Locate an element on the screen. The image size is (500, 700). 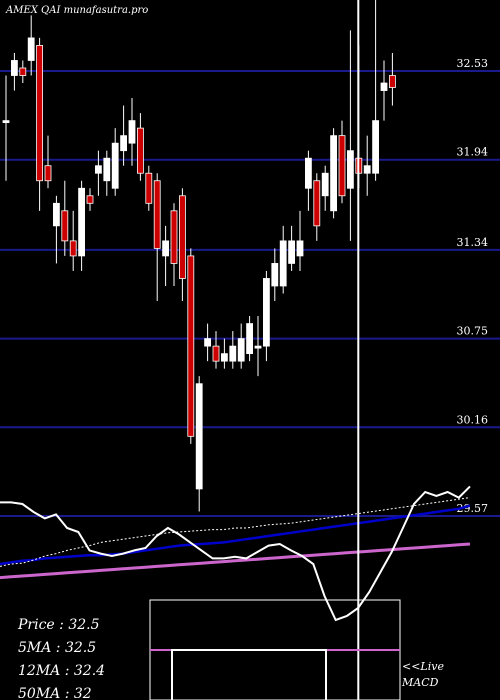
y-tick-label: 31.94 is located at coordinates (473, 152).